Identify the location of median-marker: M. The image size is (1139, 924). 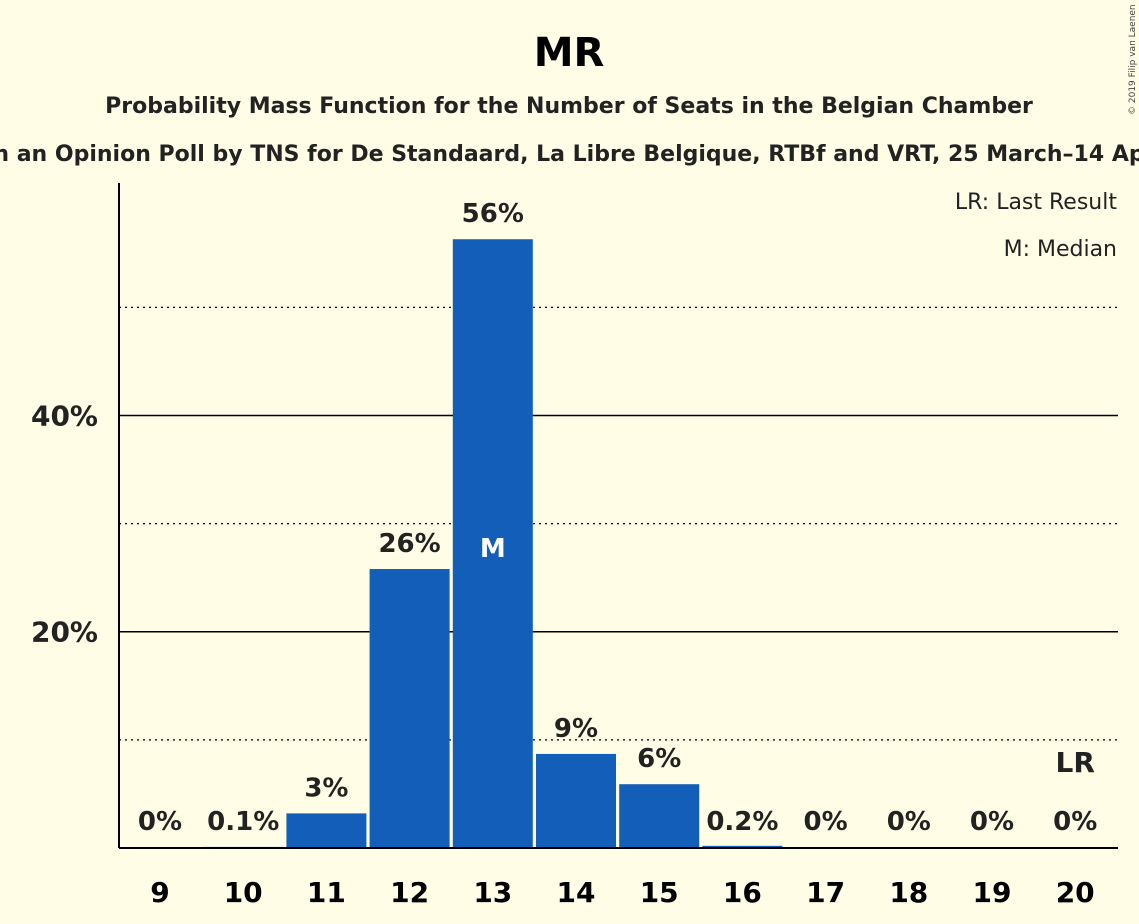
(493, 549).